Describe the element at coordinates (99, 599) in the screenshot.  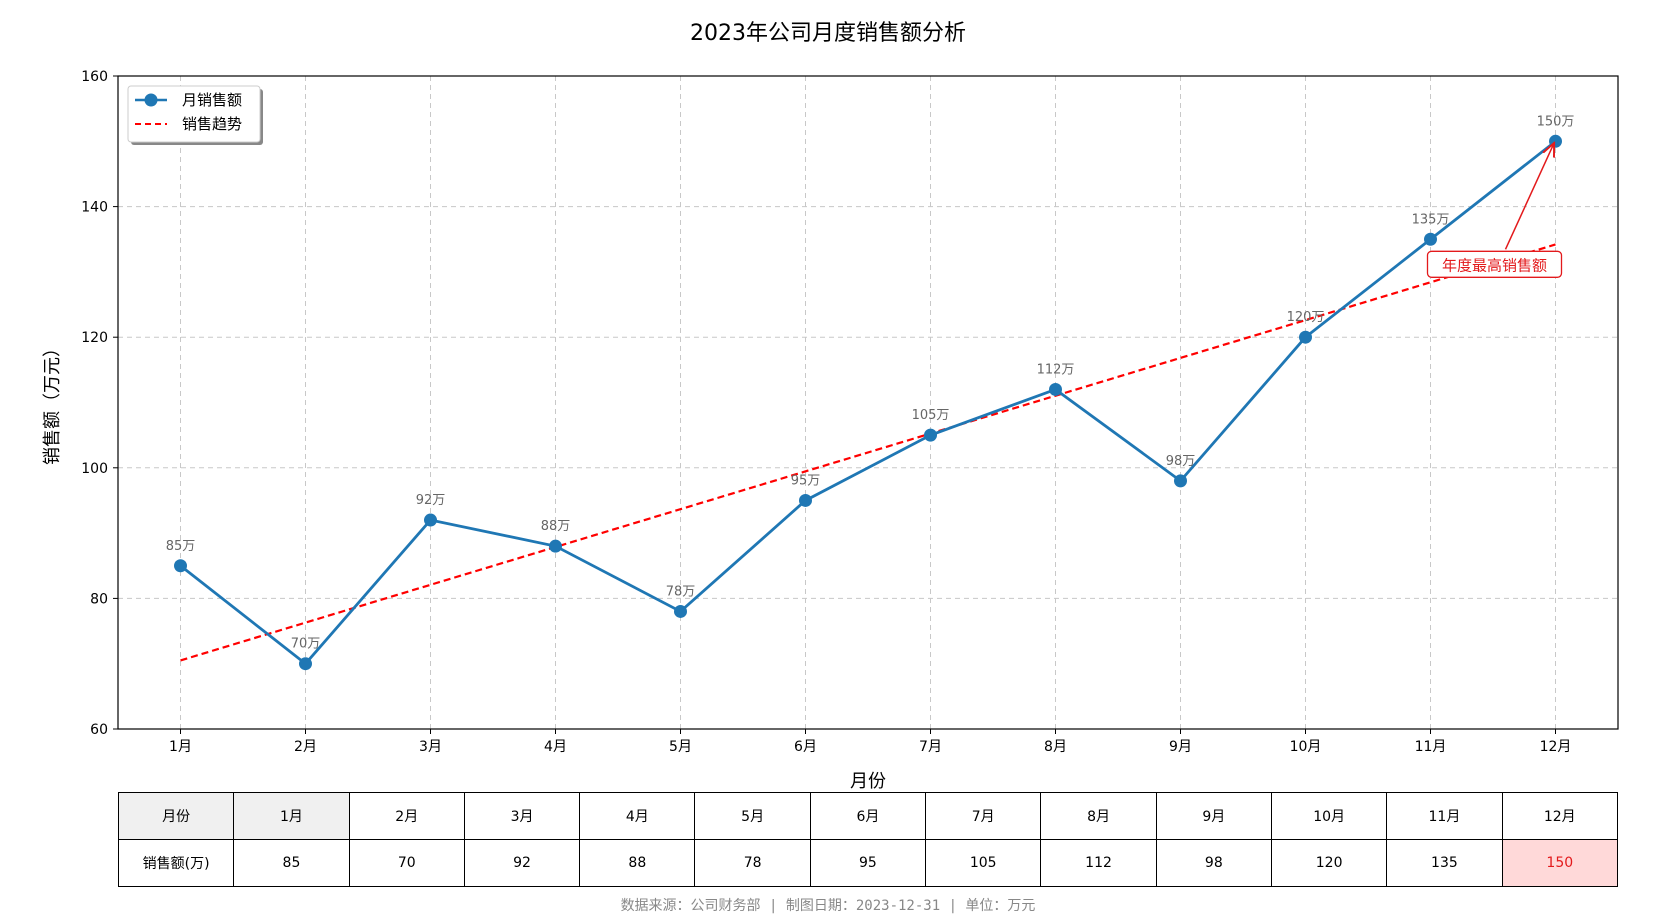
I see `y-tick-label: 80` at that location.